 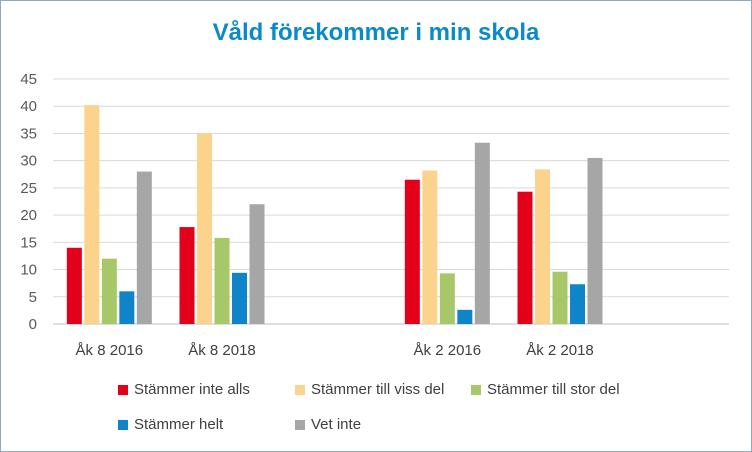 What do you see at coordinates (28, 161) in the screenshot?
I see `y-tick-label: 30` at bounding box center [28, 161].